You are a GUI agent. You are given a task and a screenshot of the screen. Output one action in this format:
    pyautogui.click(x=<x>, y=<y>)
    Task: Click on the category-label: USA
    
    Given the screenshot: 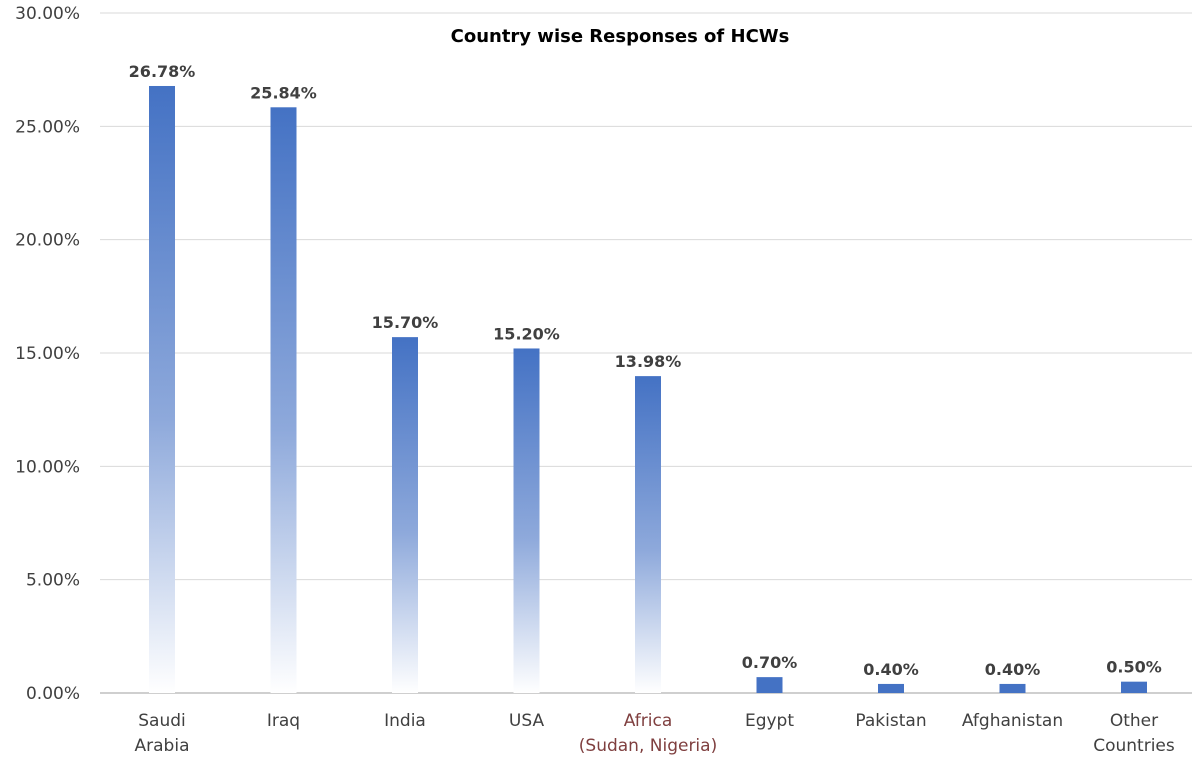 What is the action you would take?
    pyautogui.click(x=527, y=721)
    